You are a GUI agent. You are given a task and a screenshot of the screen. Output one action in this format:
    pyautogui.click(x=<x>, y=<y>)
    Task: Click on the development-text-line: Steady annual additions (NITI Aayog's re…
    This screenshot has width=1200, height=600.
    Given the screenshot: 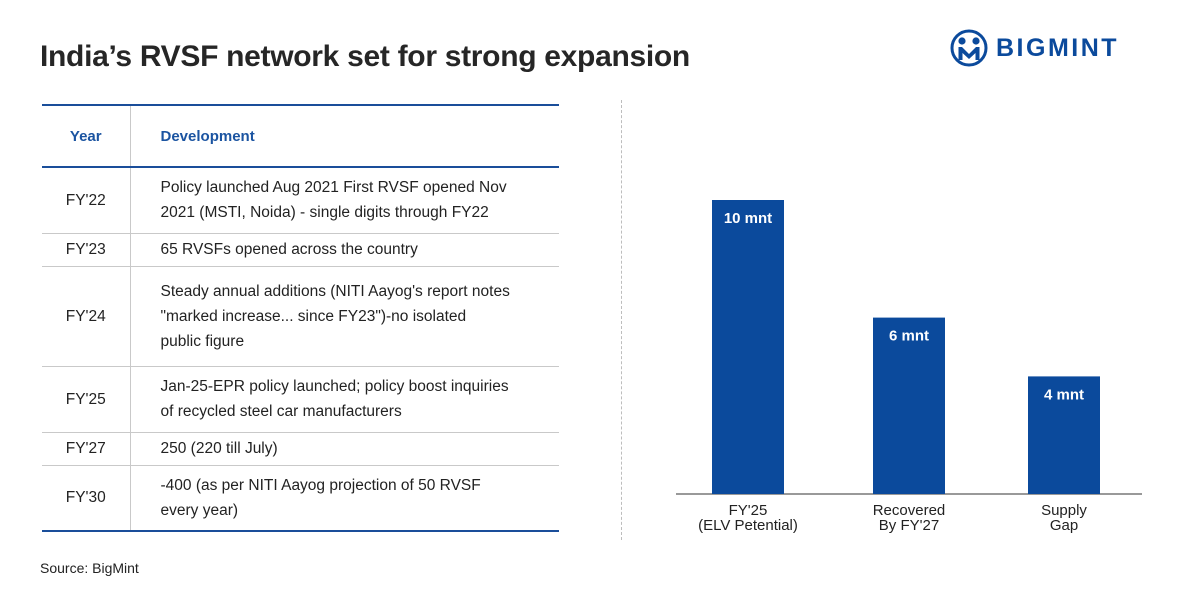 What is the action you would take?
    pyautogui.click(x=335, y=291)
    